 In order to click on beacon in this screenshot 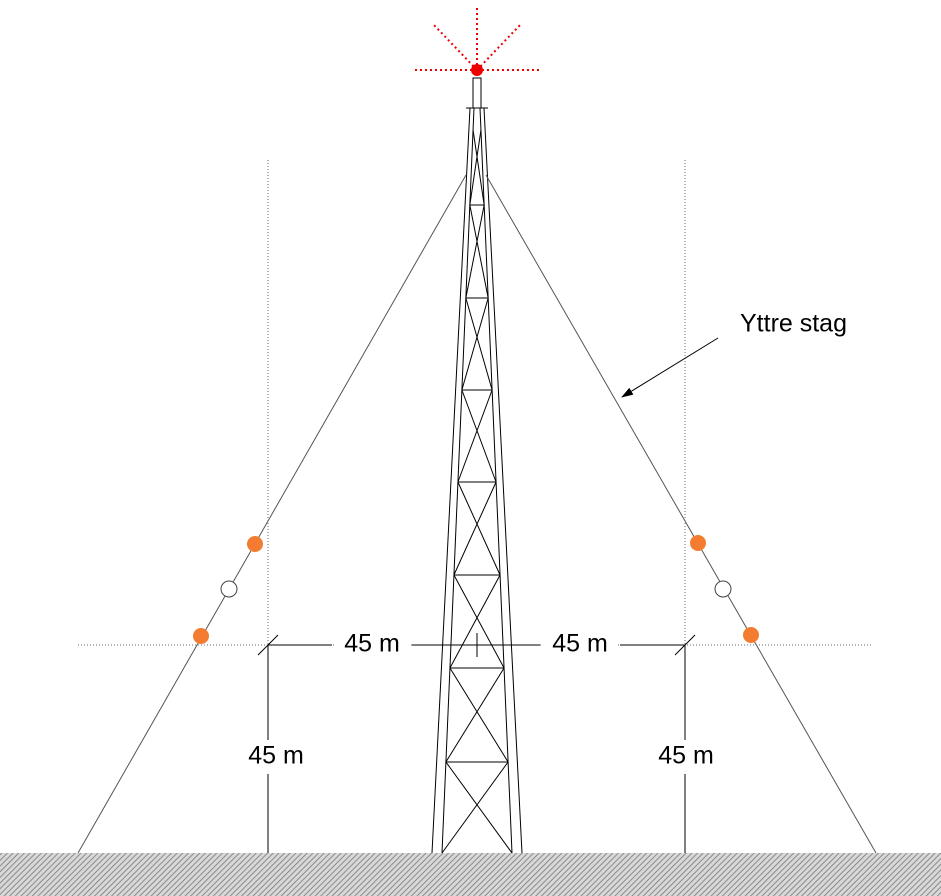, I will do `click(478, 57)`.